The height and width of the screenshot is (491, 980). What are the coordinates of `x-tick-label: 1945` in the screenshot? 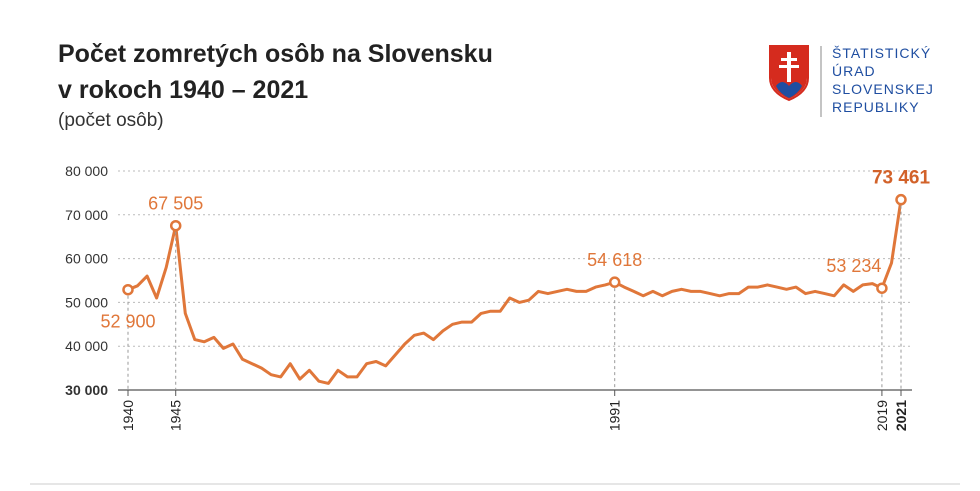 It's located at (176, 415).